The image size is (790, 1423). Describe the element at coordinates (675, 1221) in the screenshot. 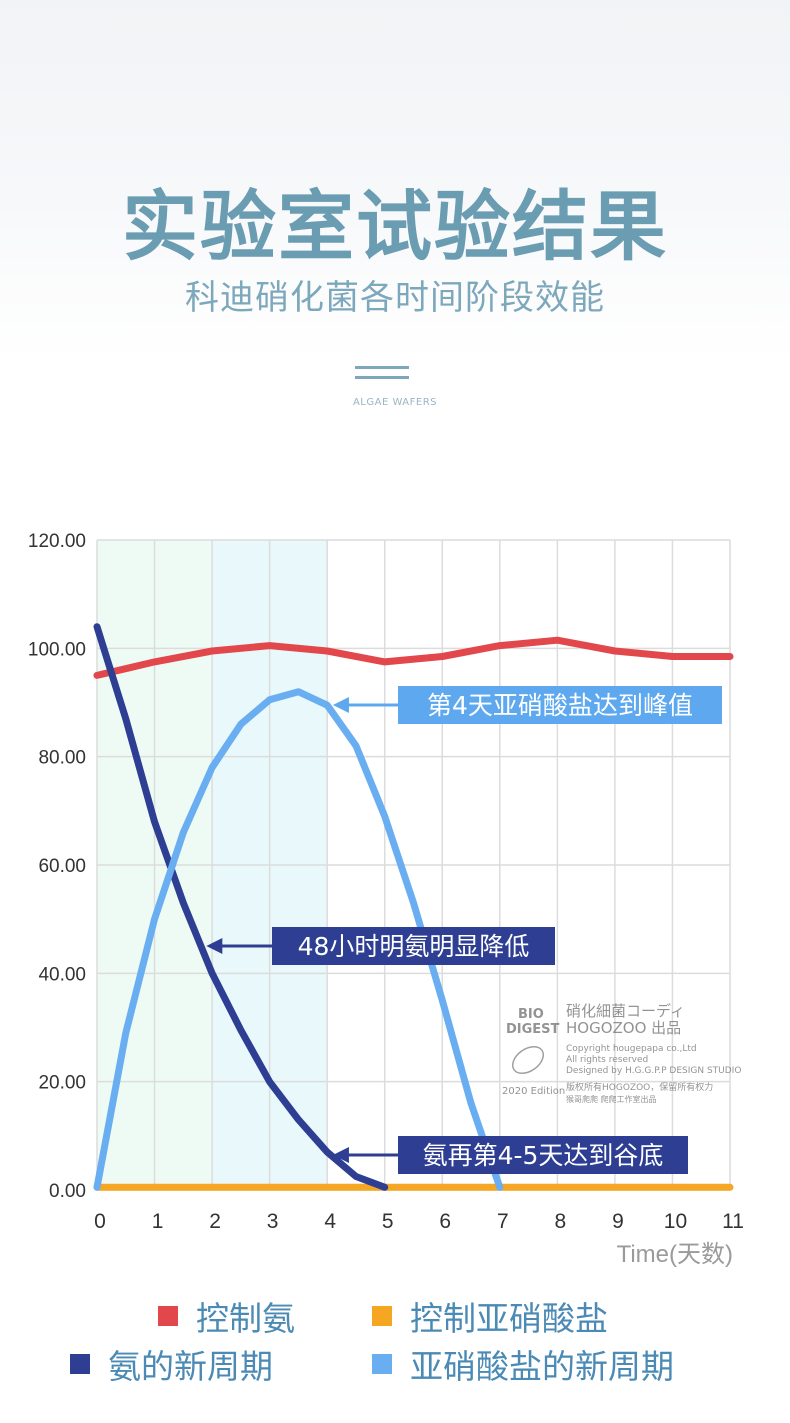

I see `x-tick-label: 10` at that location.